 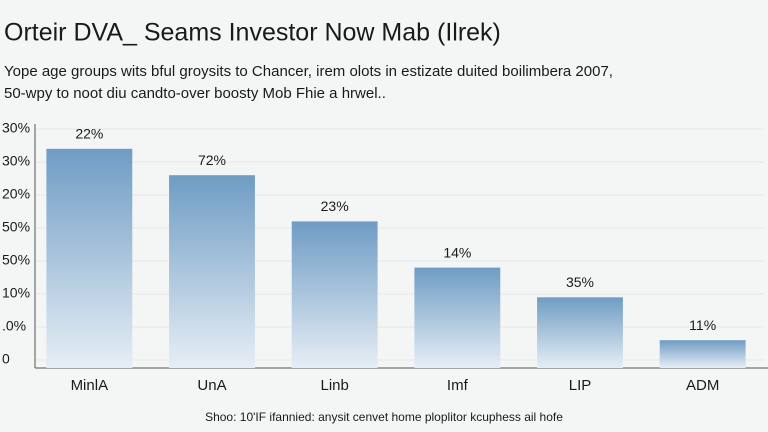 What do you see at coordinates (90, 385) in the screenshot?
I see `x-tick-label: MinlA` at bounding box center [90, 385].